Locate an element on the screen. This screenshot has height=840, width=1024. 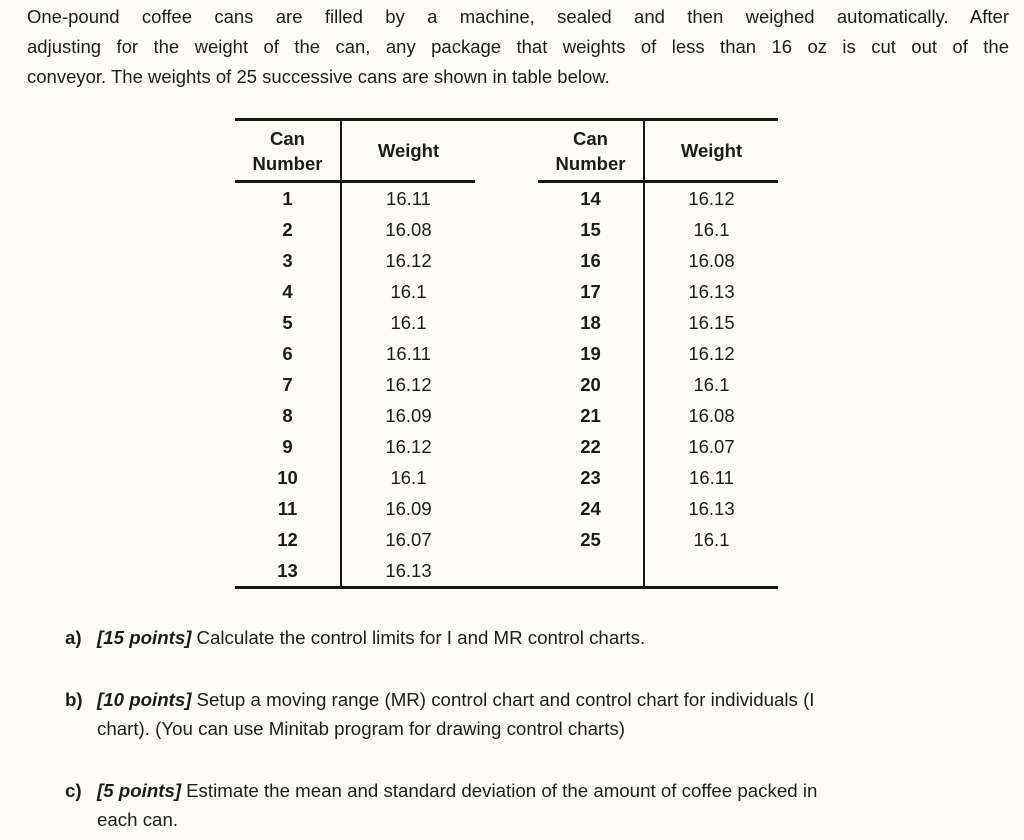
can-number-cell: 9 is located at coordinates (287, 446).